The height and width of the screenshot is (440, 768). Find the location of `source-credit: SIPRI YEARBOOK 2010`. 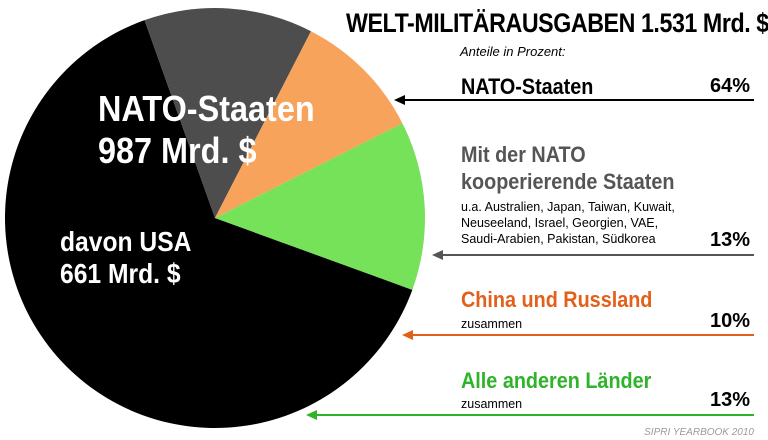

source-credit: SIPRI YEARBOOK 2010 is located at coordinates (699, 432).